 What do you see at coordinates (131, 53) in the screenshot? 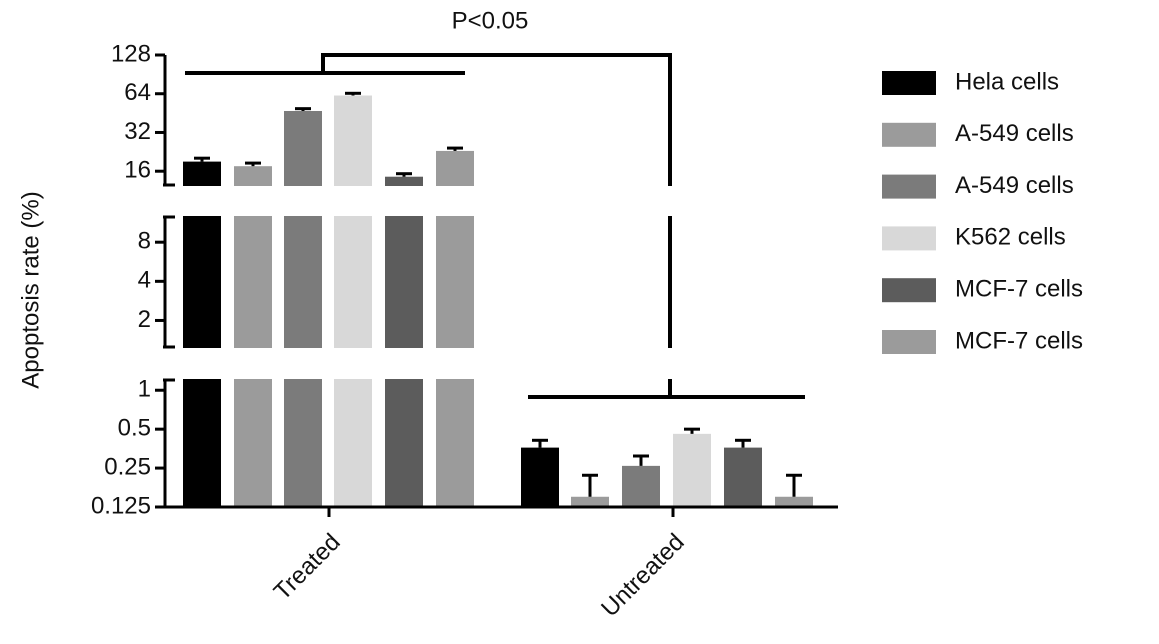
I see `y-tick-label: 128` at bounding box center [131, 53].